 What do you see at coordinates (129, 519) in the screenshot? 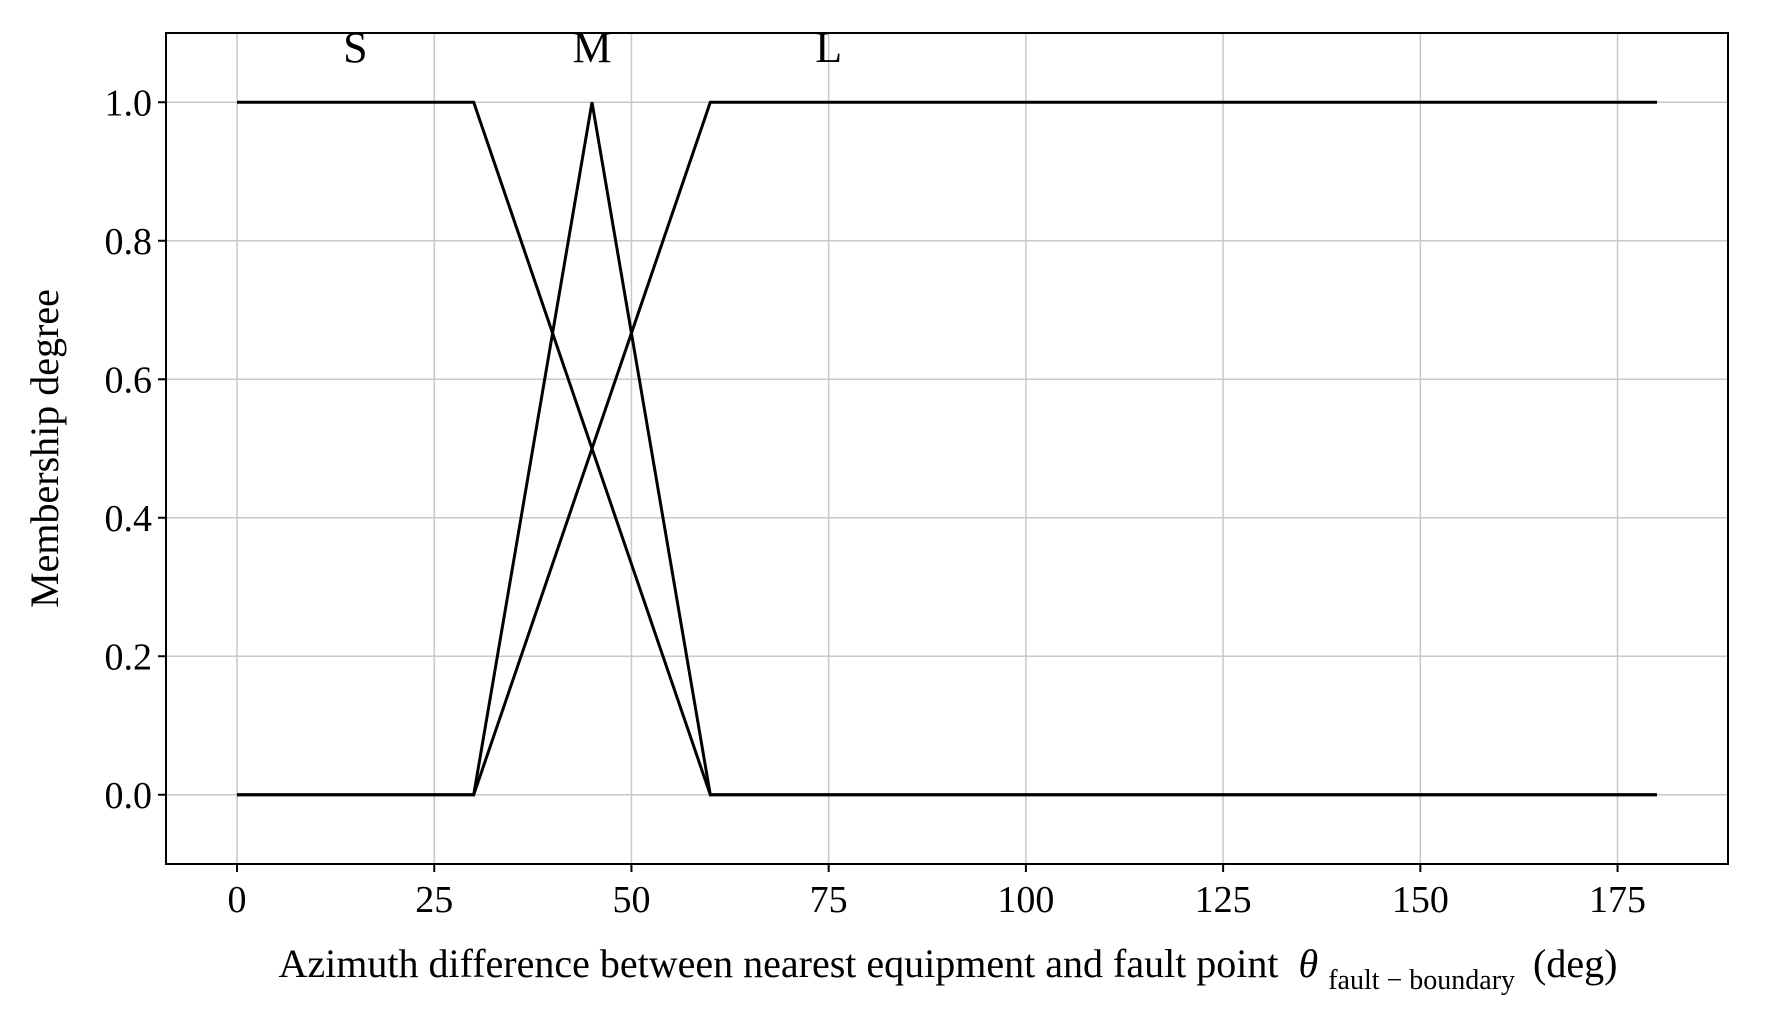
I see `y-tick-label: 0.4` at bounding box center [129, 519].